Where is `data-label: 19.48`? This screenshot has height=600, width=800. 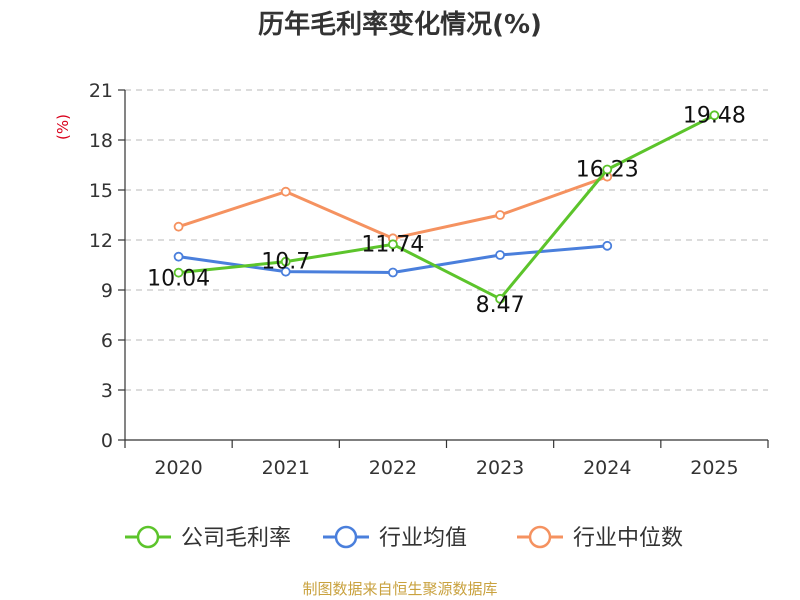 data-label: 19.48 is located at coordinates (714, 115).